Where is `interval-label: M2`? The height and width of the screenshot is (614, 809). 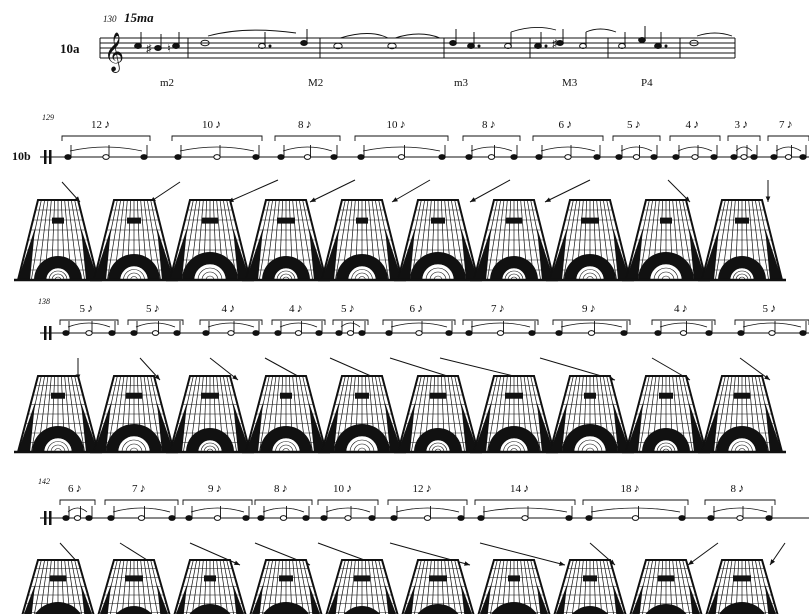 interval-label: M2 is located at coordinates (315, 83).